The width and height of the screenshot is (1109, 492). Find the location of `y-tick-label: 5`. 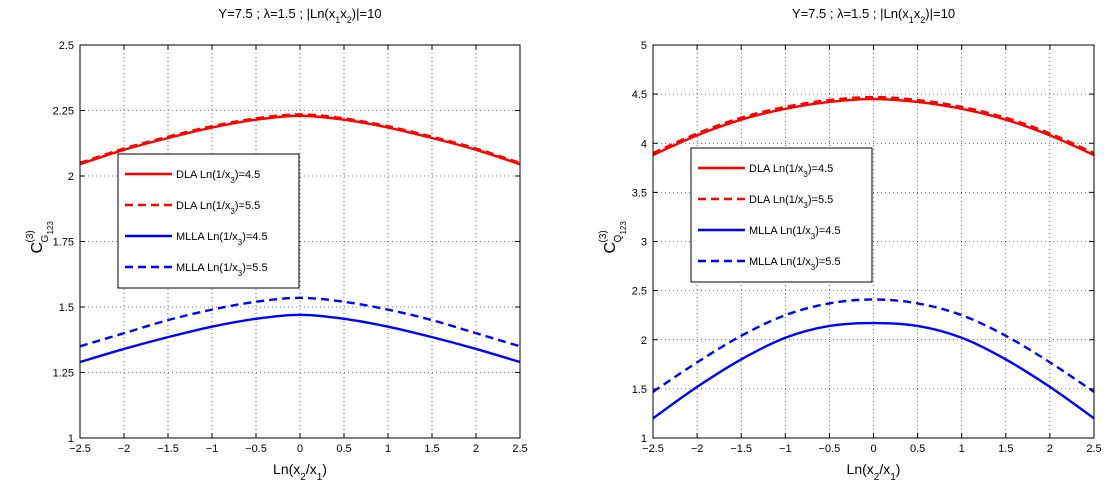

y-tick-label: 5 is located at coordinates (644, 46).